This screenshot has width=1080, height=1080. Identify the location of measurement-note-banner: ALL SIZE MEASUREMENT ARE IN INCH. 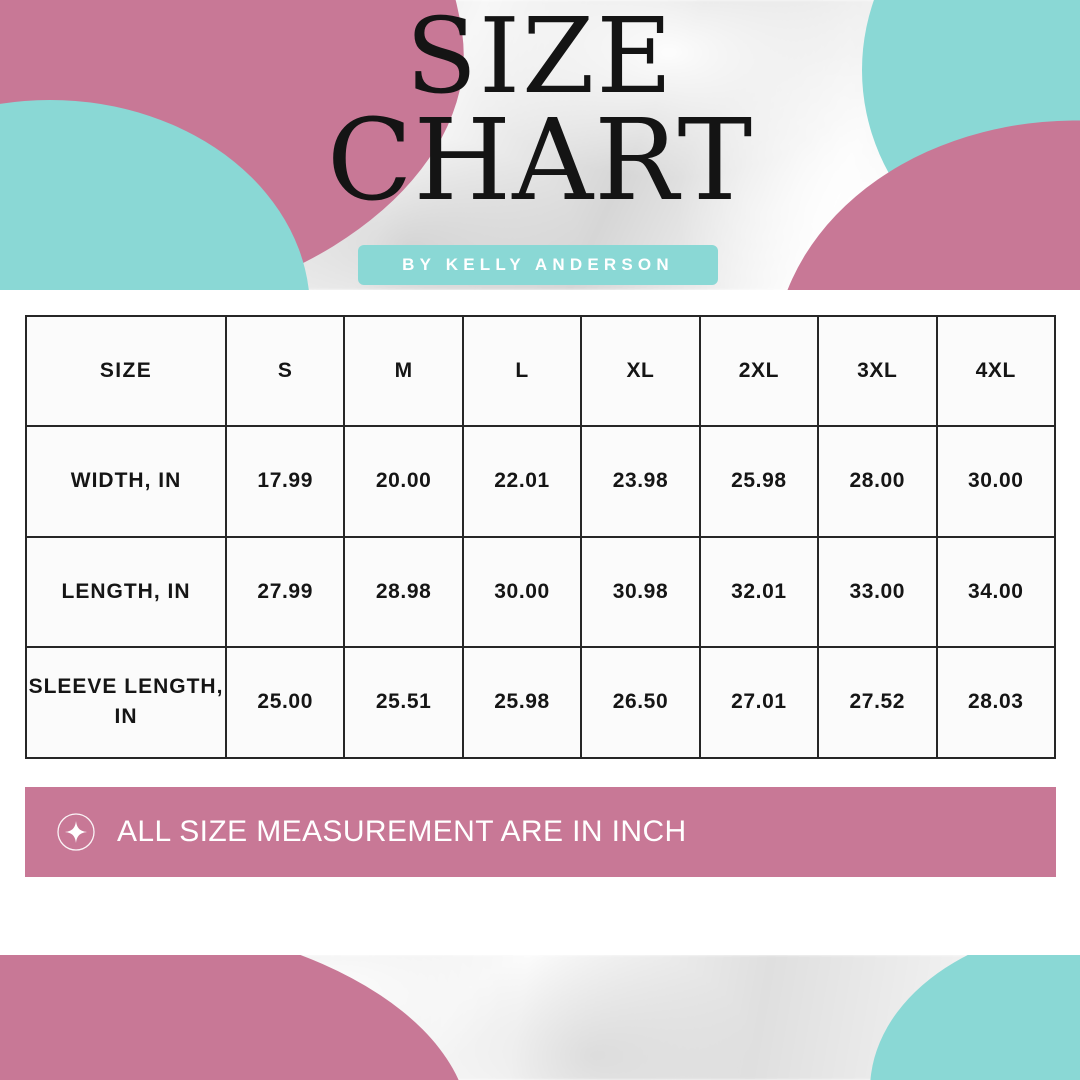
(540, 832).